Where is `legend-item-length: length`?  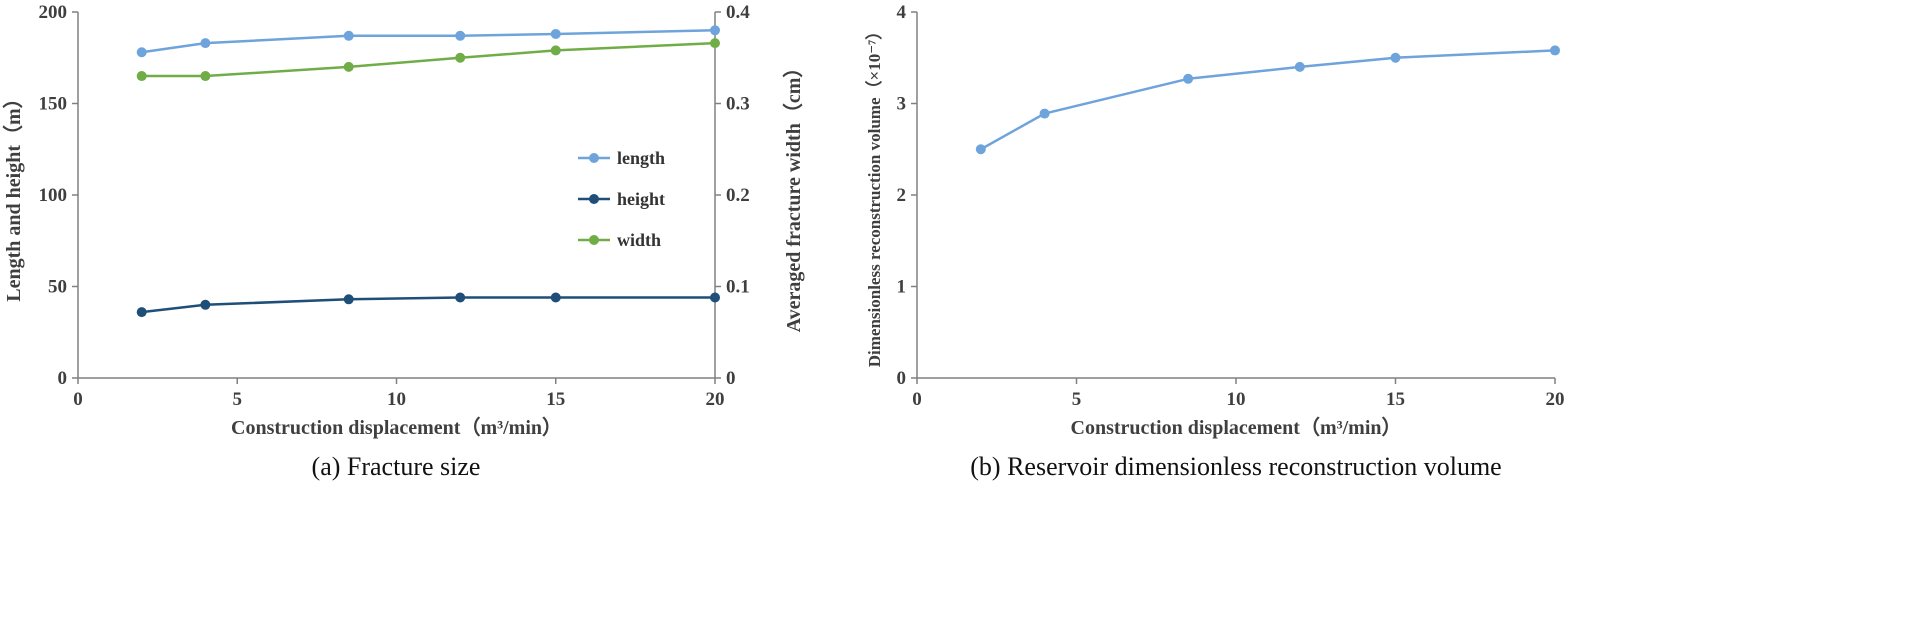
legend-item-length: length is located at coordinates (621, 158).